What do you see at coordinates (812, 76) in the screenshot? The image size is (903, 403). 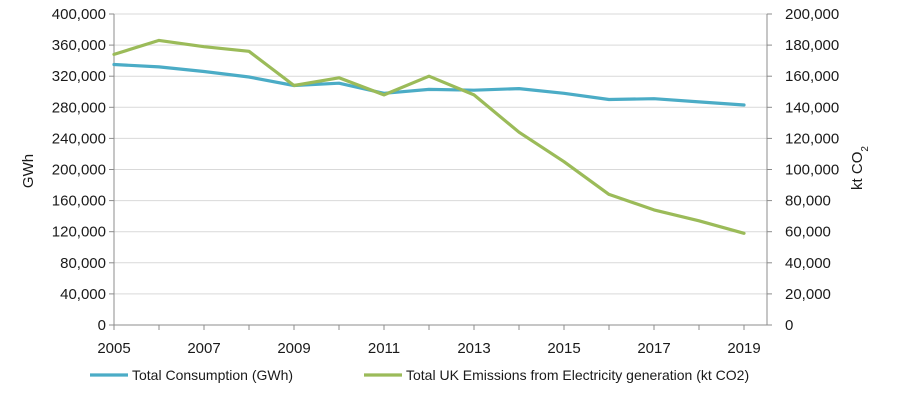 I see `y-right-tick-label: 160,000` at bounding box center [812, 76].